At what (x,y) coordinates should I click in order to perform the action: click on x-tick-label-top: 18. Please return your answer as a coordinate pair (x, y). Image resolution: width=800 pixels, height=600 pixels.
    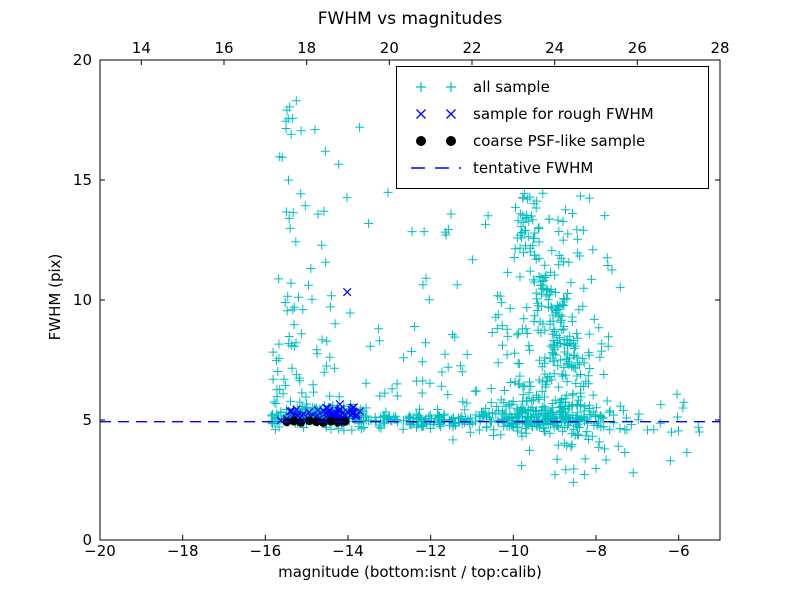
    Looking at the image, I should click on (307, 48).